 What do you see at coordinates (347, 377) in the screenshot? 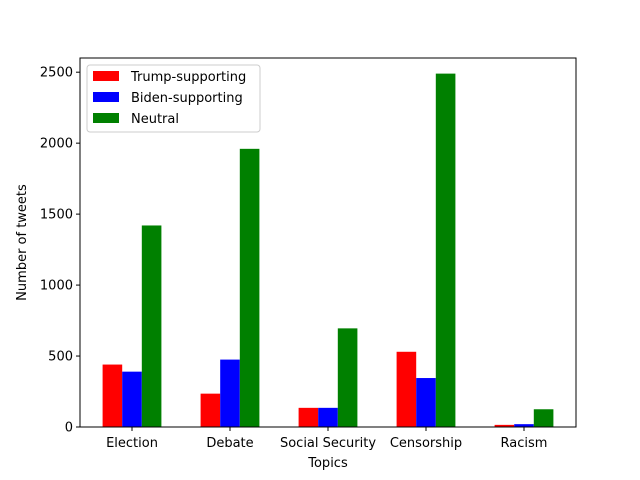
I see `bar-neutral-social-security` at bounding box center [347, 377].